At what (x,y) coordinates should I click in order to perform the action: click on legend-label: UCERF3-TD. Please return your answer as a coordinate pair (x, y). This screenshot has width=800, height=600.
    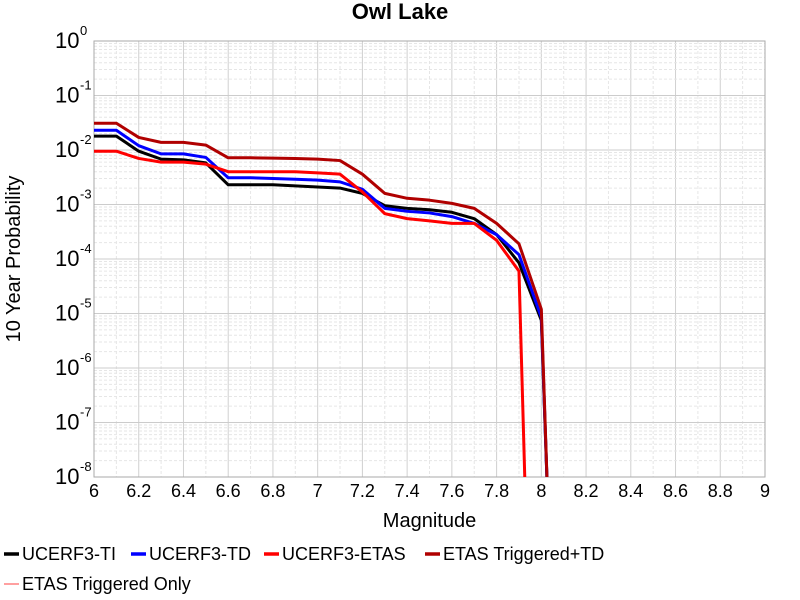
    Looking at the image, I should click on (200, 554).